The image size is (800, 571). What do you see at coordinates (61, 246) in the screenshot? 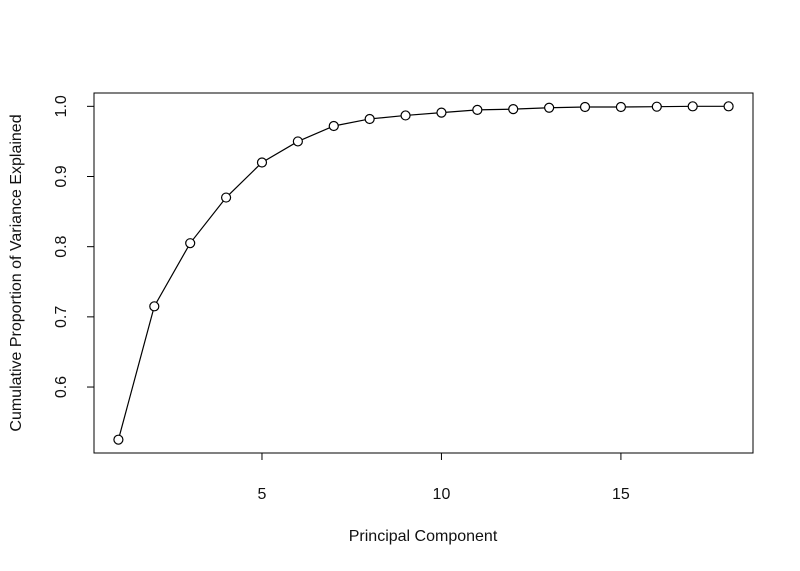
I see `y-tick-label: 0.8` at bounding box center [61, 246].